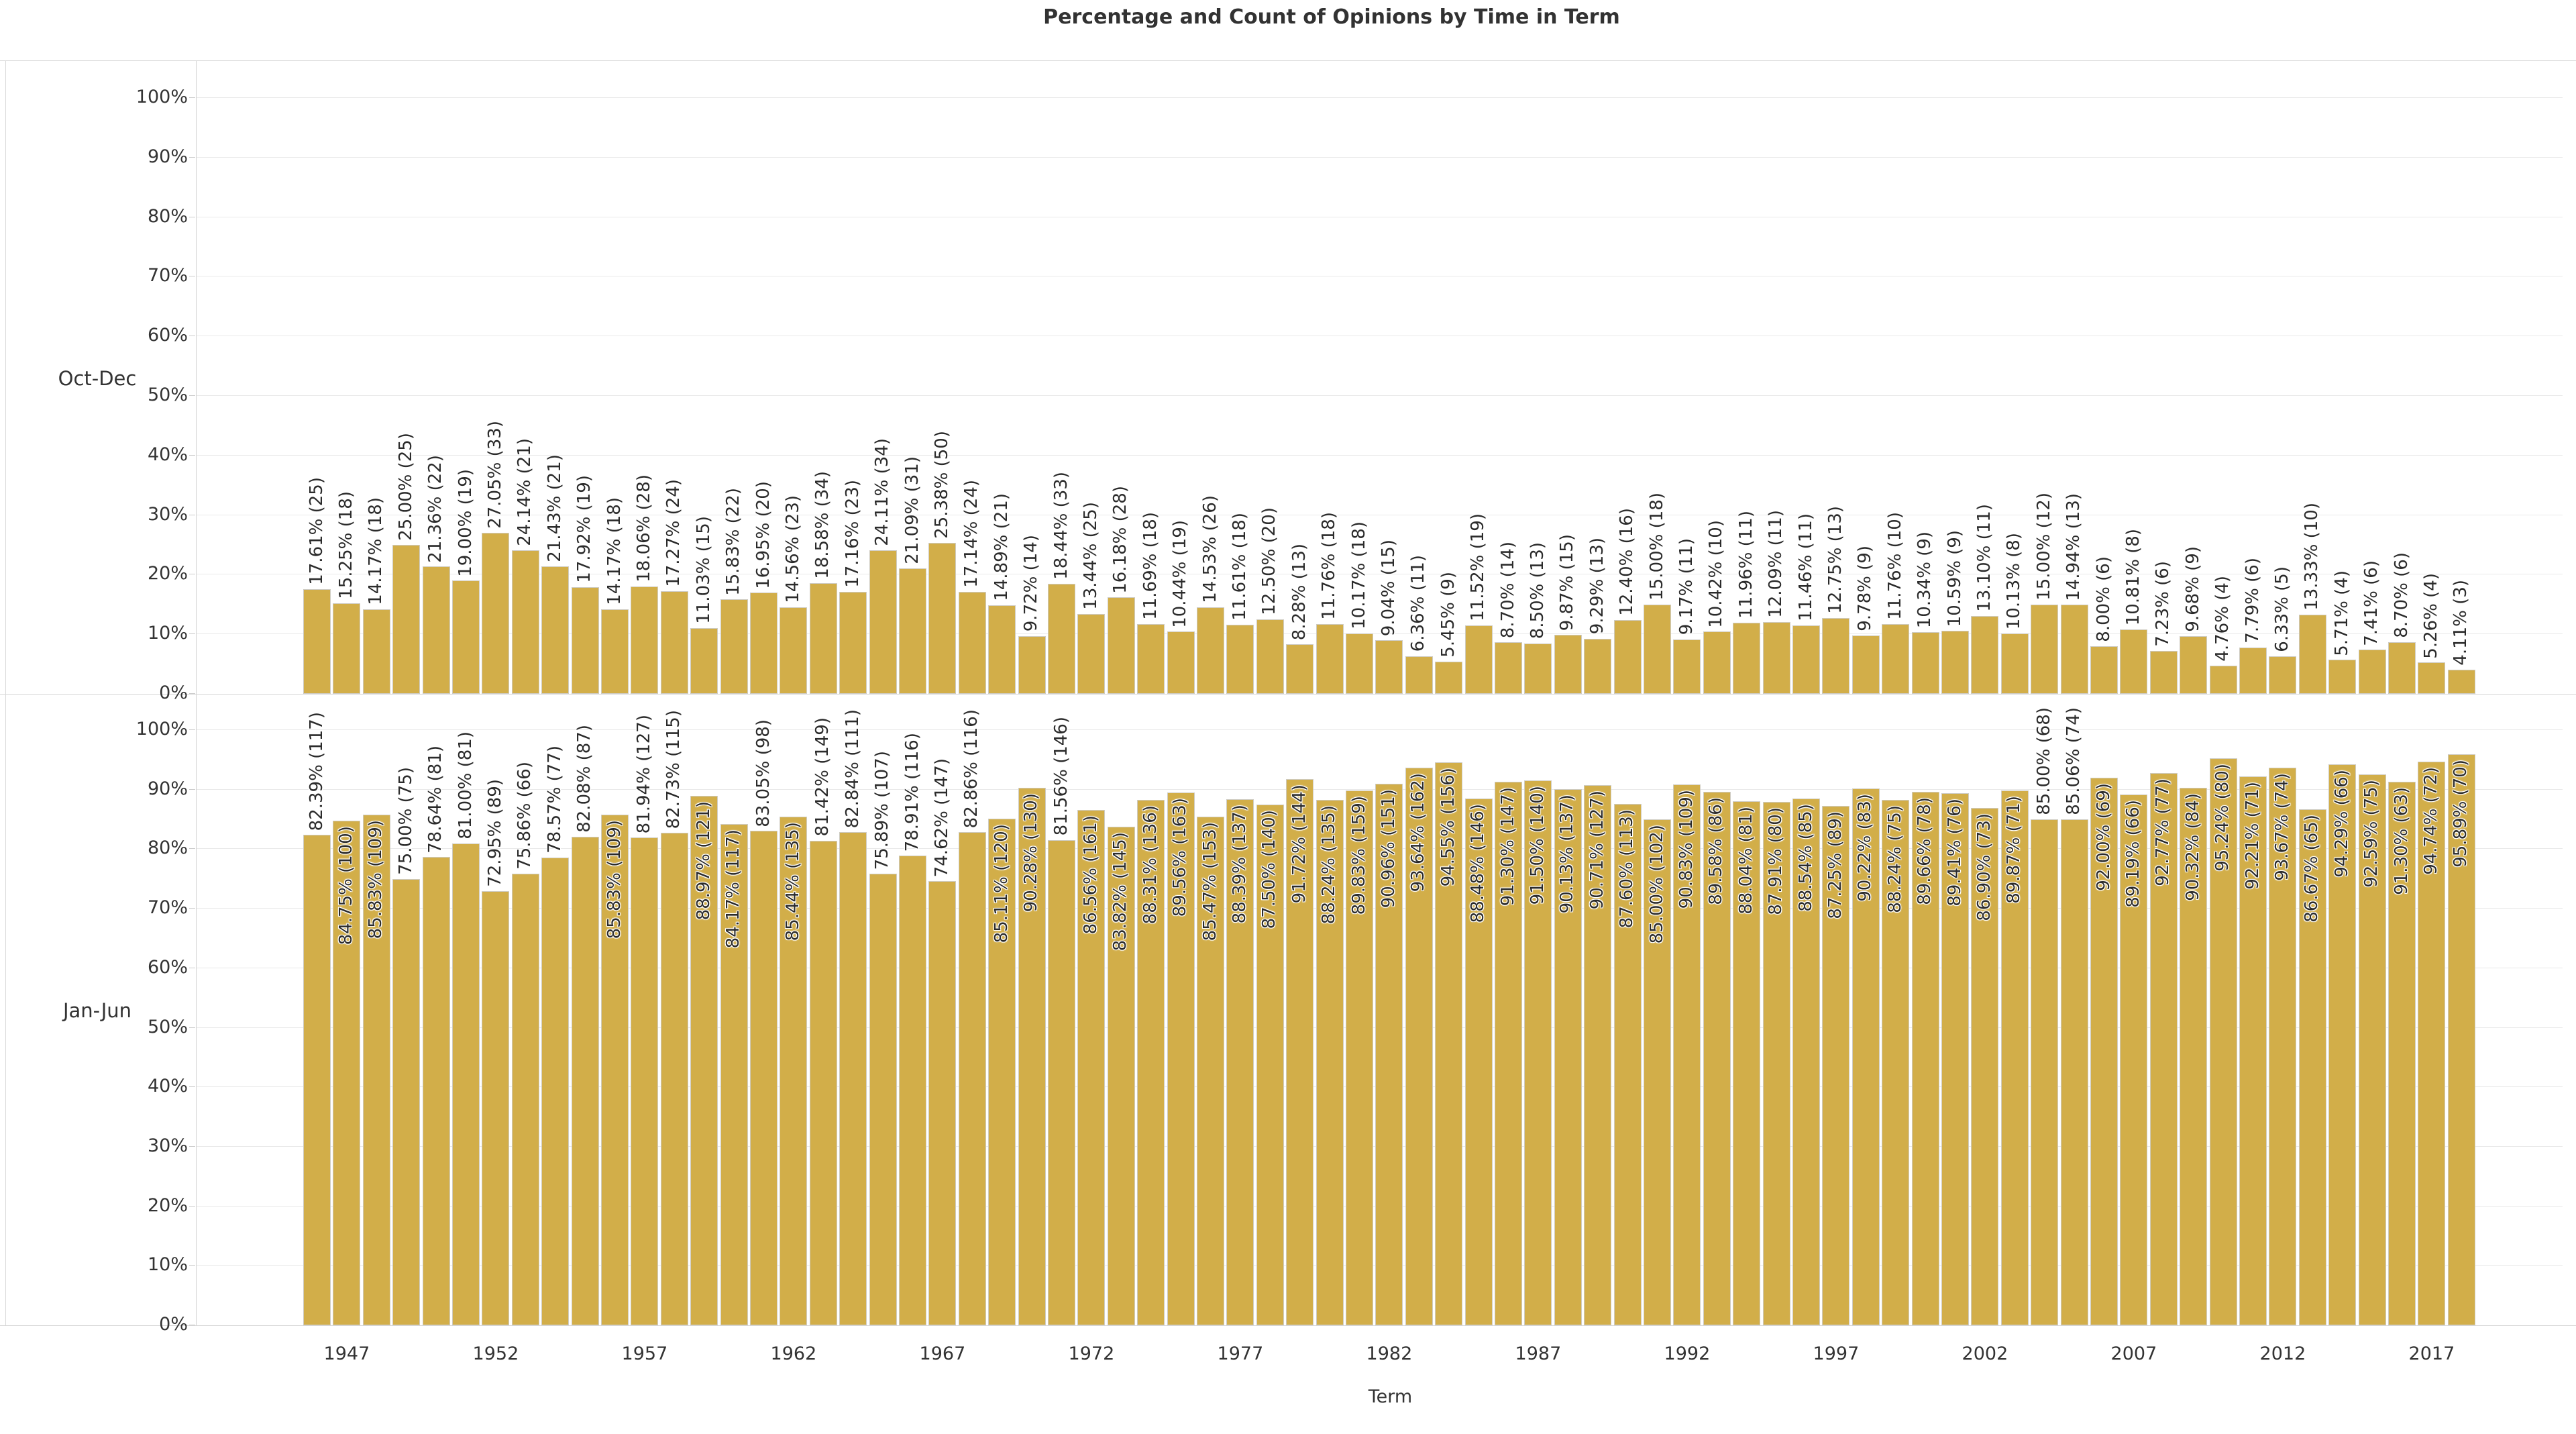  Describe the element at coordinates (2194, 665) in the screenshot. I see `bar-oct-dec-2009` at that location.